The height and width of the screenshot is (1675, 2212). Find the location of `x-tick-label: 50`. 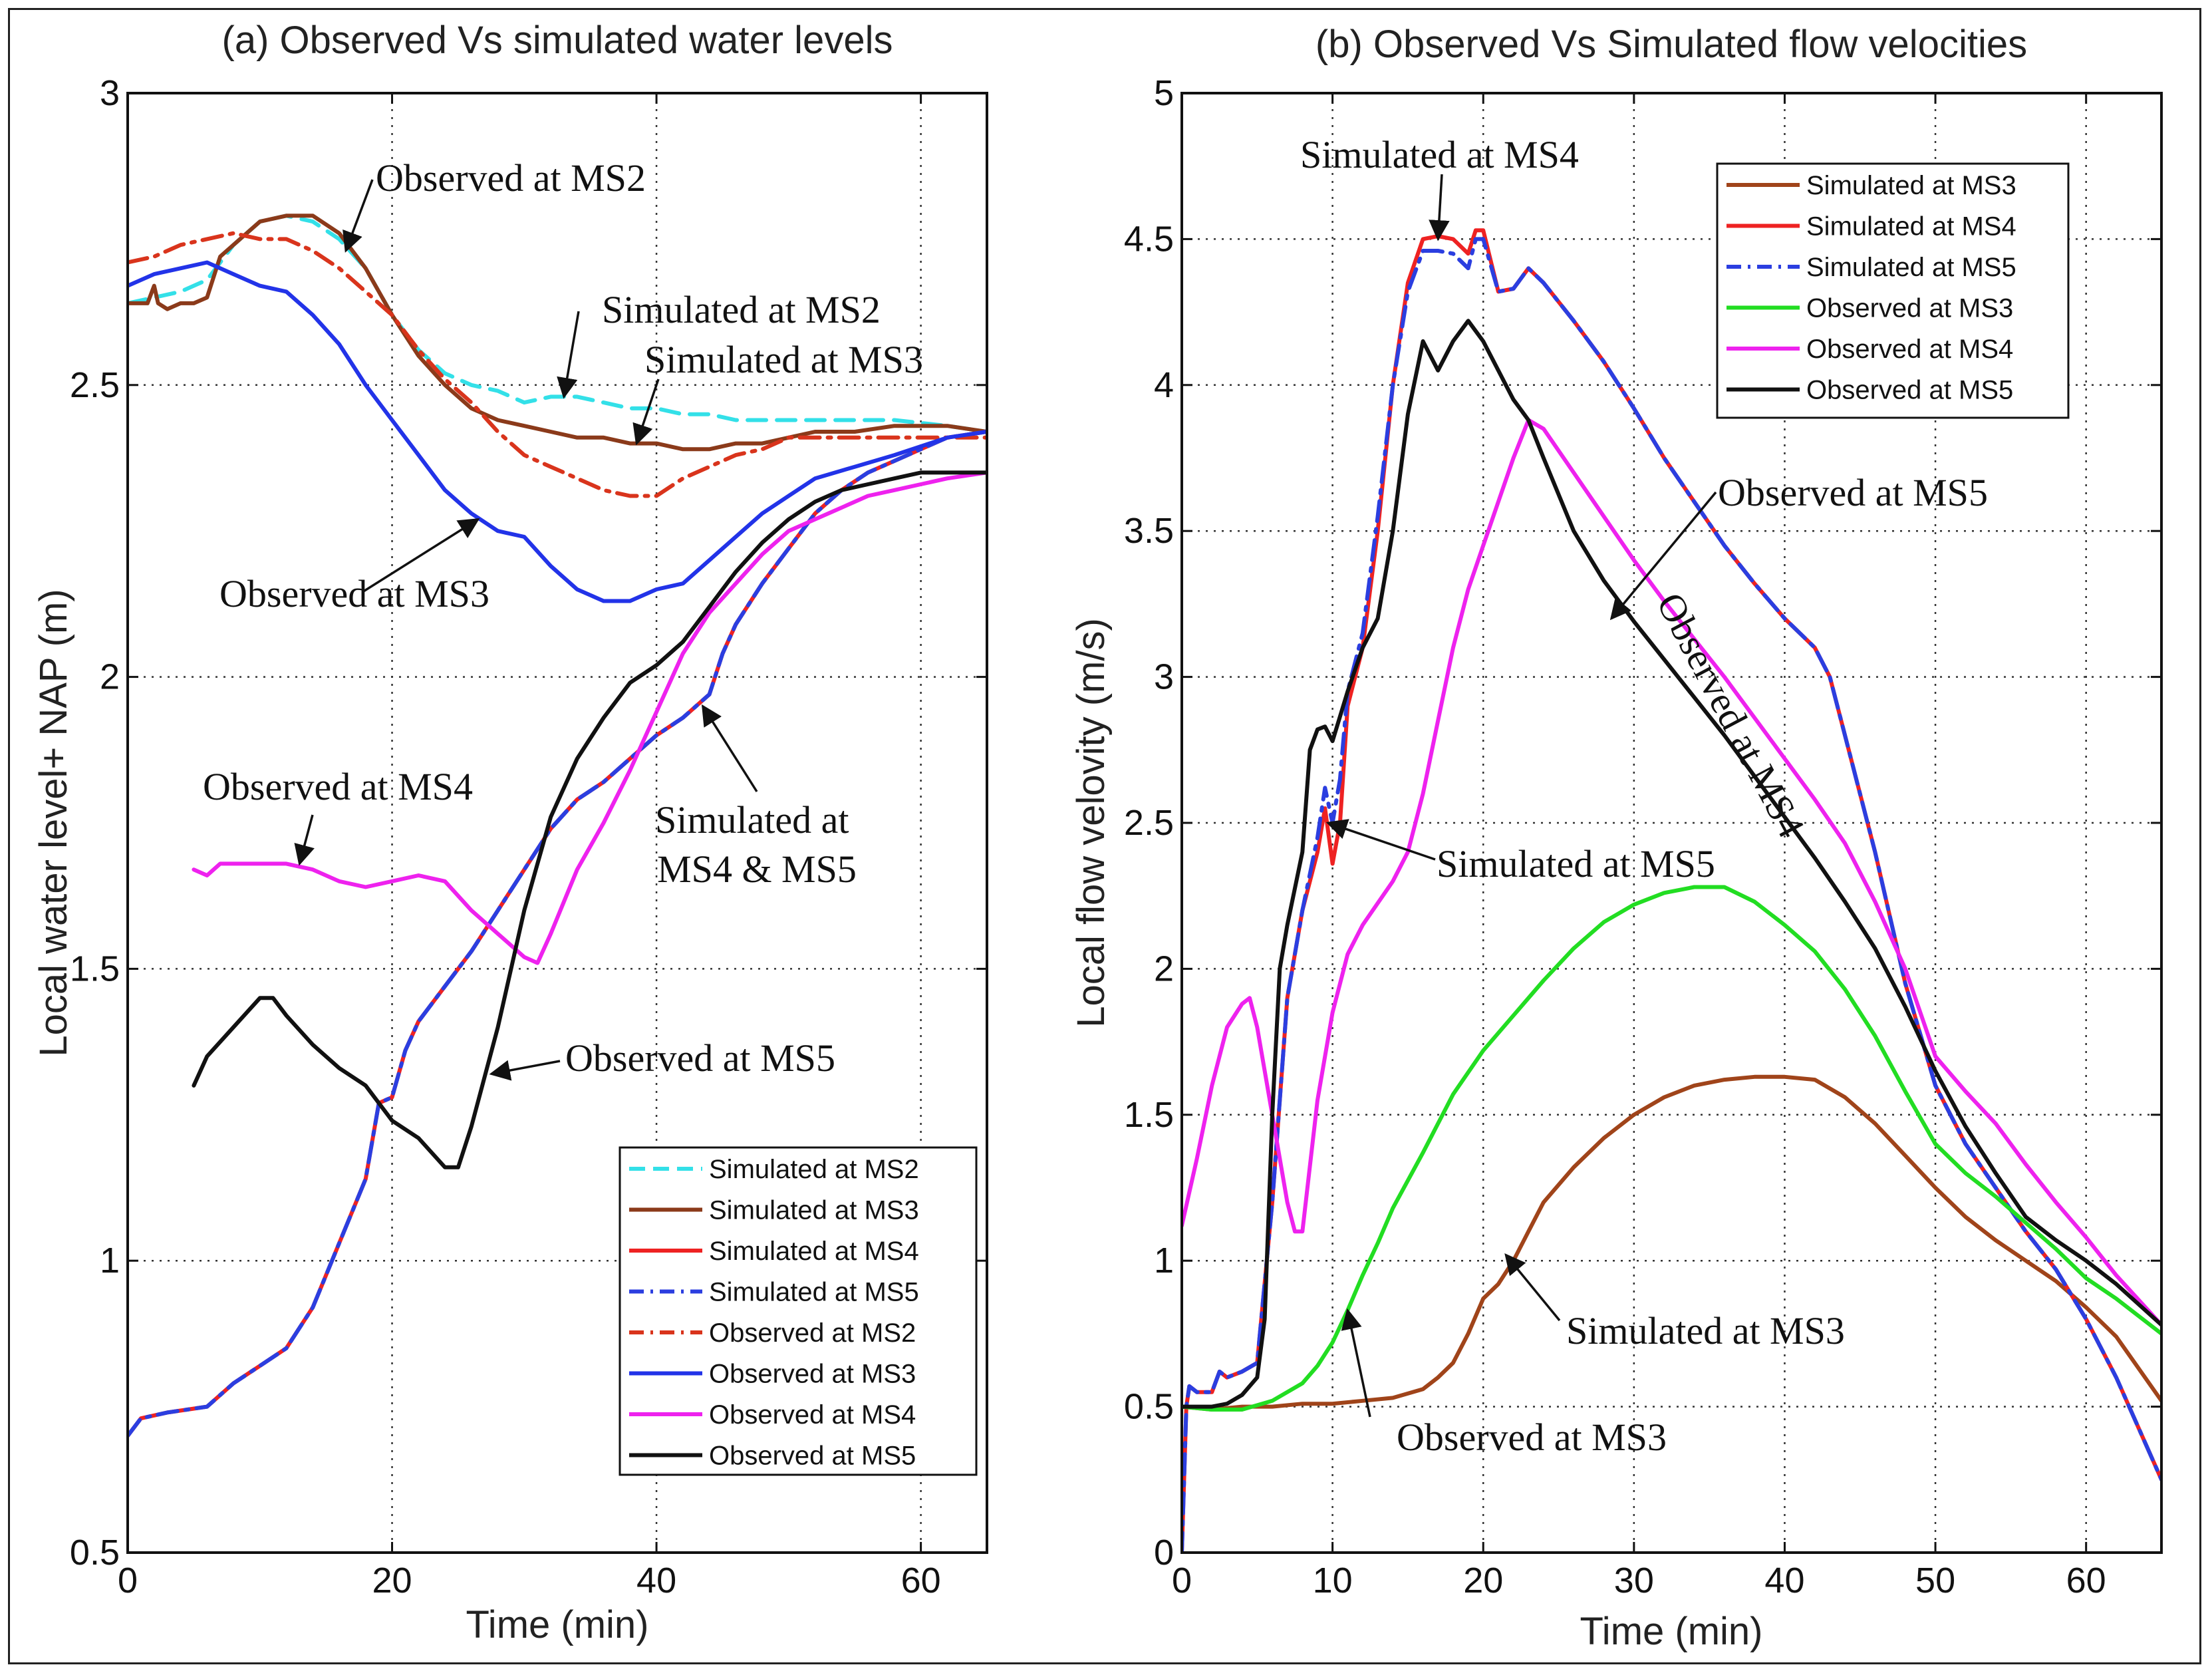

x-tick-label: 50 is located at coordinates (1935, 1581).